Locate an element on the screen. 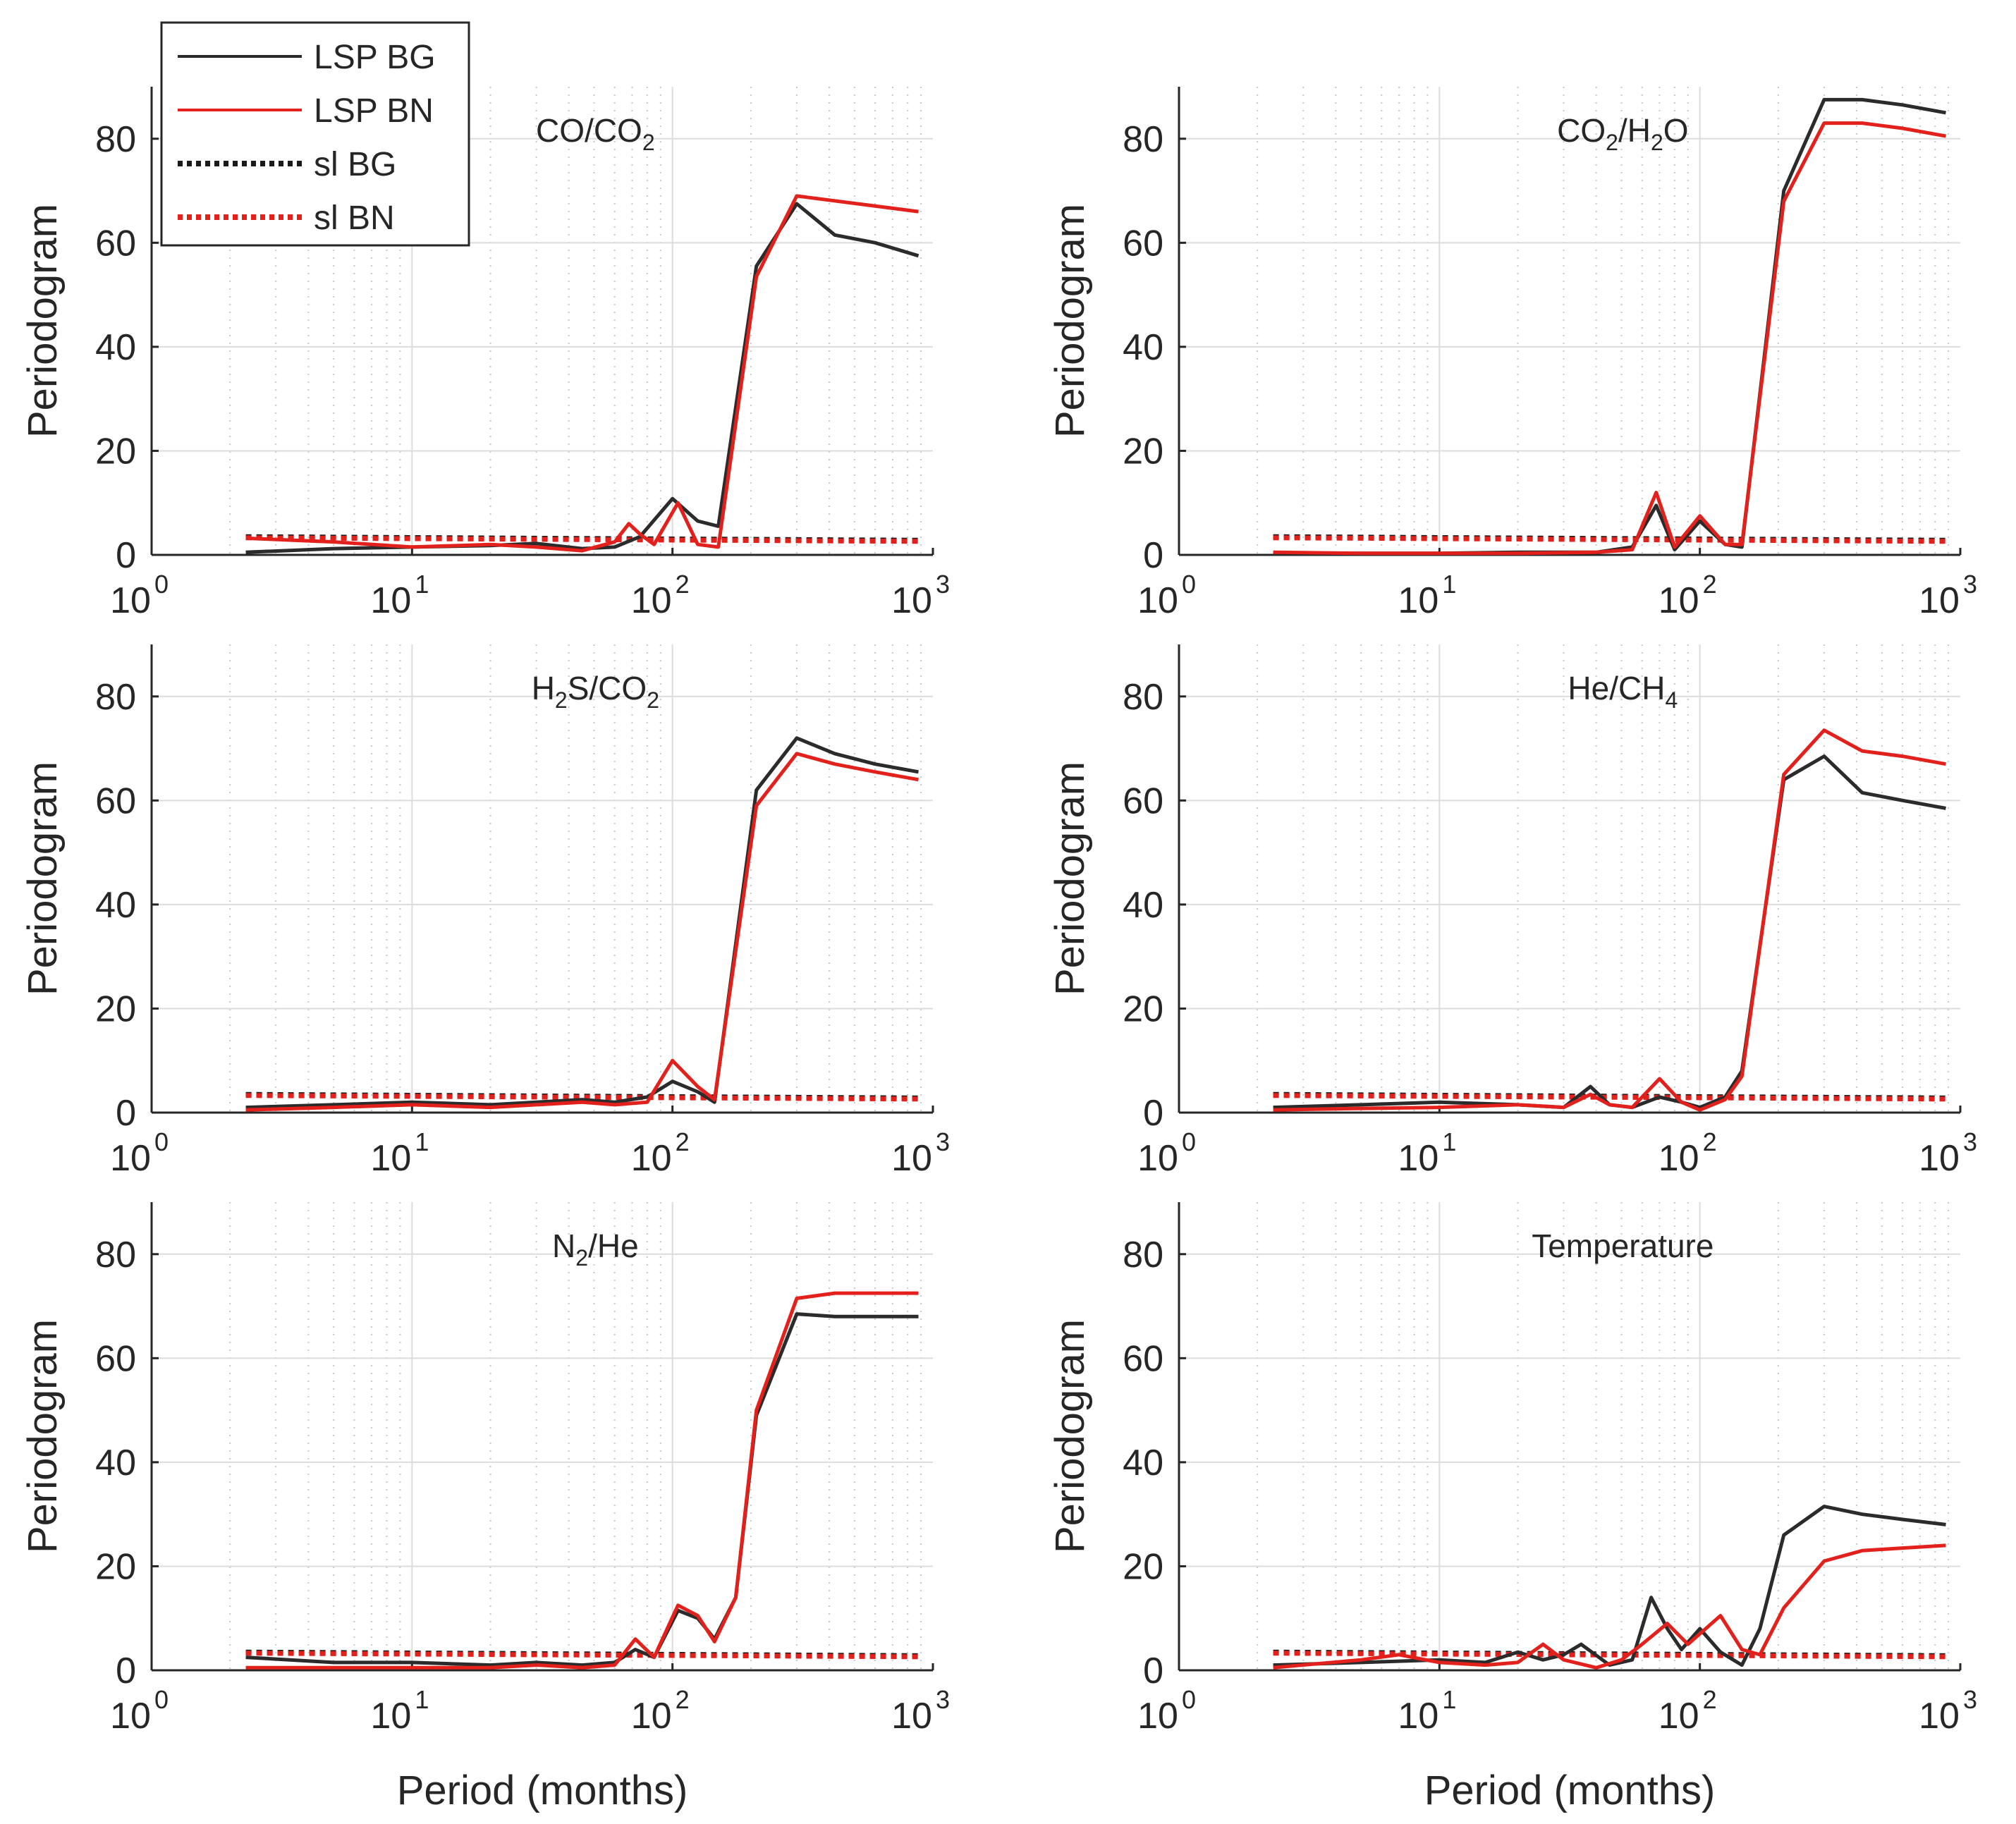 Image resolution: width=2016 pixels, height=1824 pixels. title-text: /He is located at coordinates (613, 1246).